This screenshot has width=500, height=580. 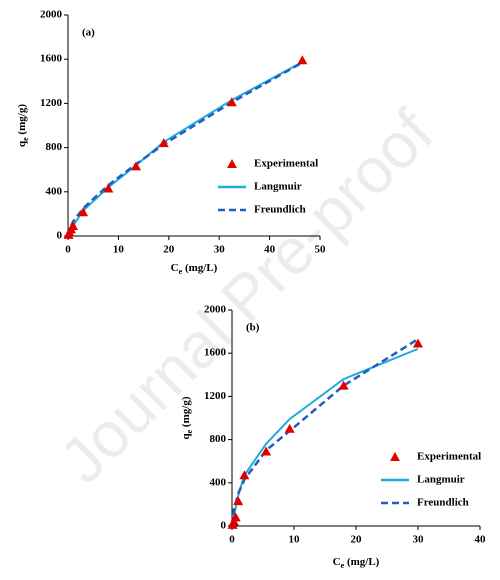 What do you see at coordinates (88, 33) in the screenshot?
I see `panel-label: (a)` at bounding box center [88, 33].